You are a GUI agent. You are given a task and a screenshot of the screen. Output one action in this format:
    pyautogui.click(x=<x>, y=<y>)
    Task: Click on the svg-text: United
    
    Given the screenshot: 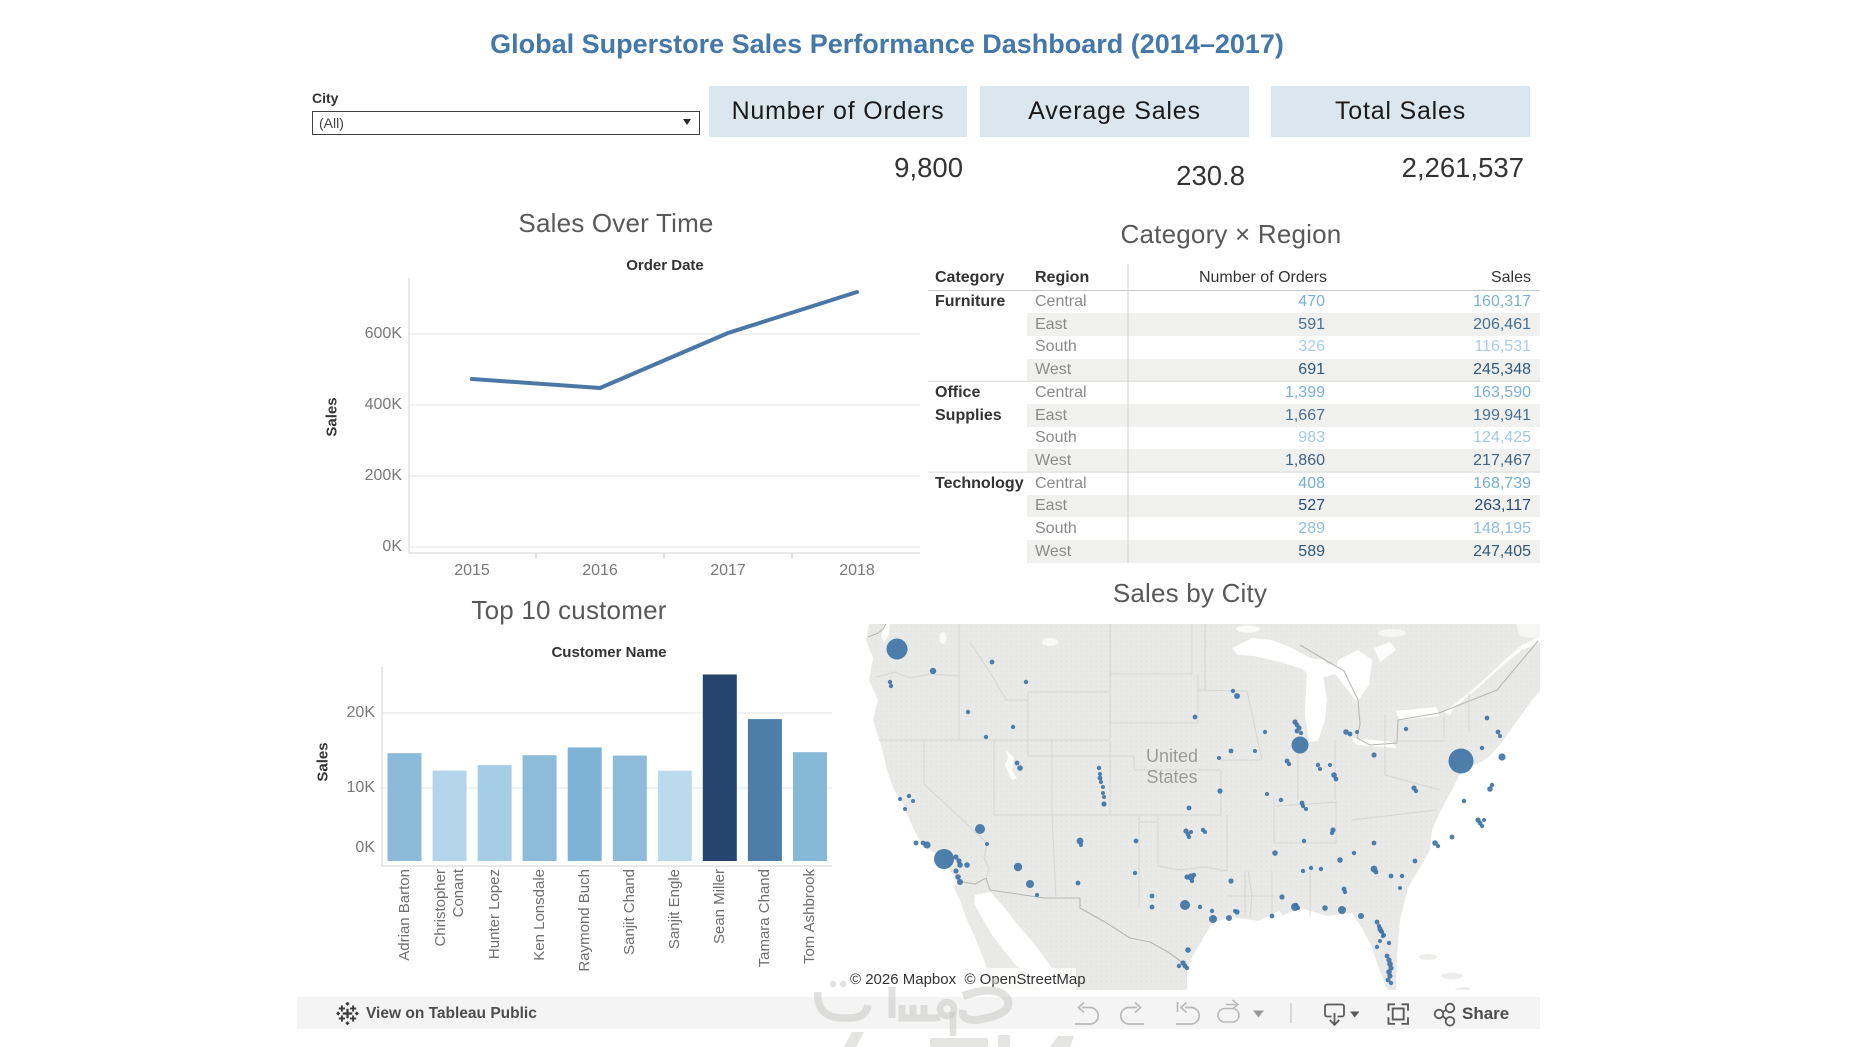 What is the action you would take?
    pyautogui.click(x=1172, y=756)
    